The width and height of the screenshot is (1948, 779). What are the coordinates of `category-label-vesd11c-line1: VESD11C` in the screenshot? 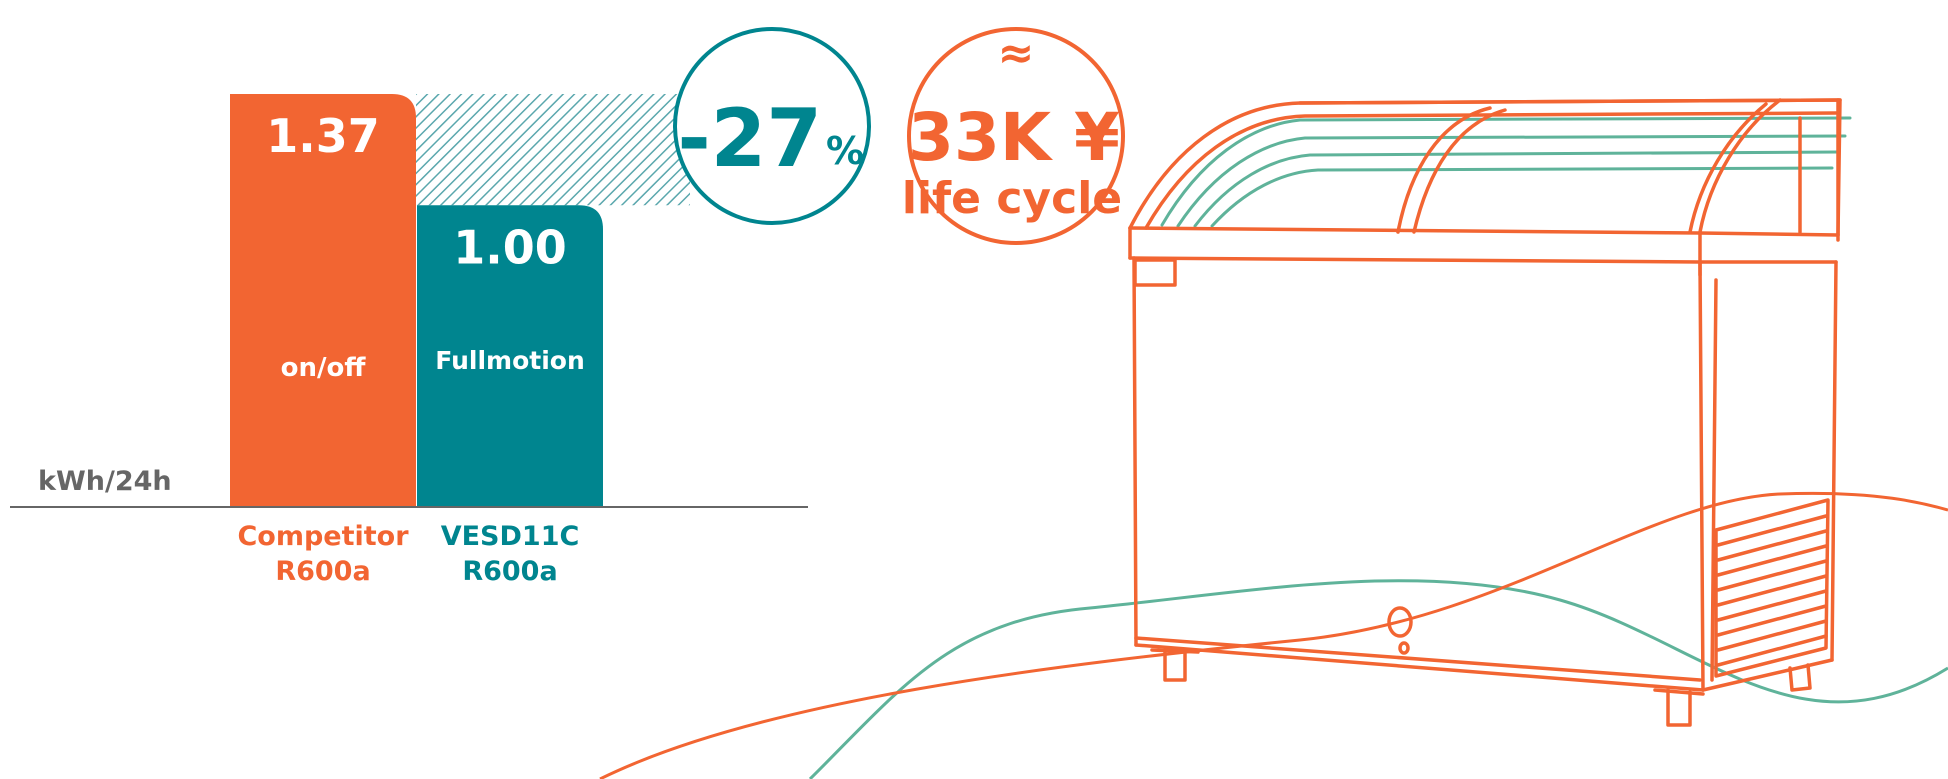 It's located at (510, 536).